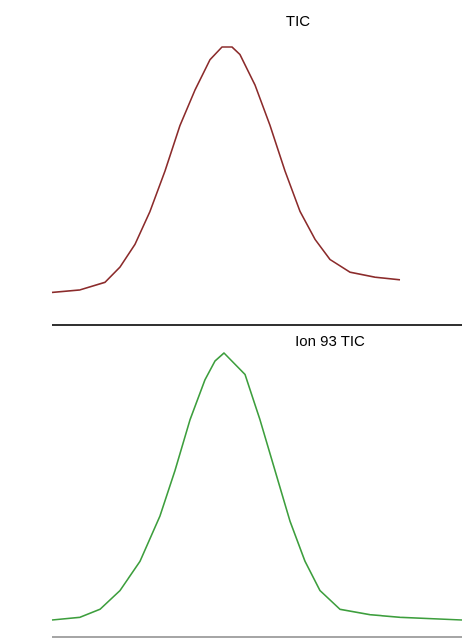  I want to click on chart-title: Ion 93 TIC, so click(330, 341).